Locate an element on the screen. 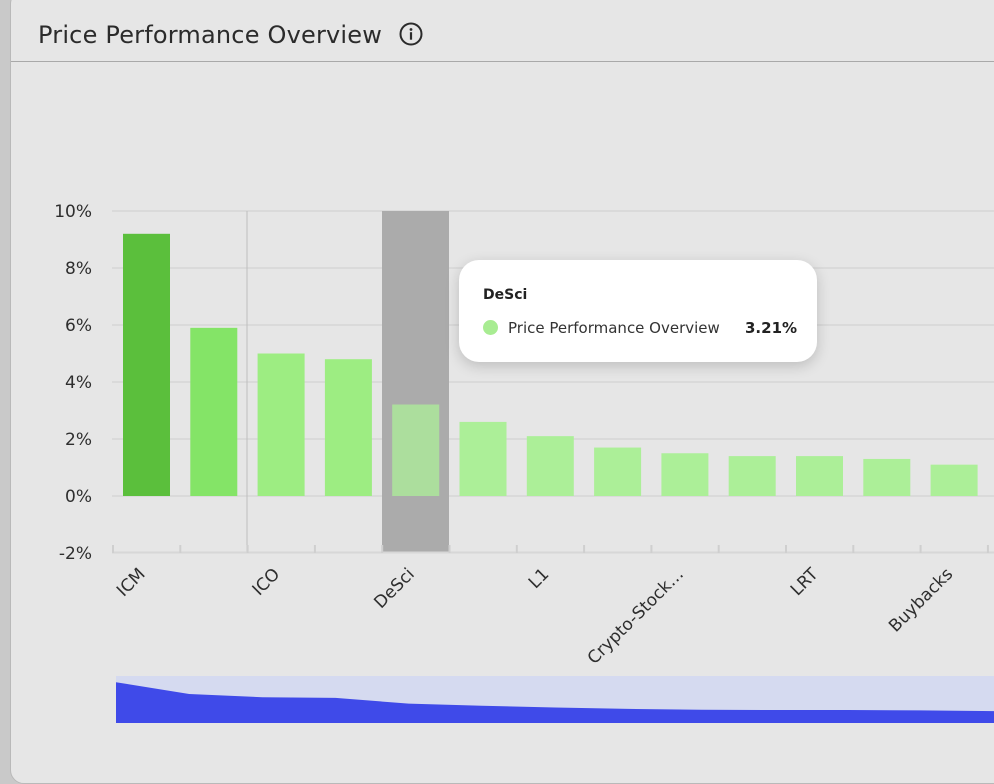 The image size is (994, 784). tooltip-value: 3.21% is located at coordinates (771, 328).